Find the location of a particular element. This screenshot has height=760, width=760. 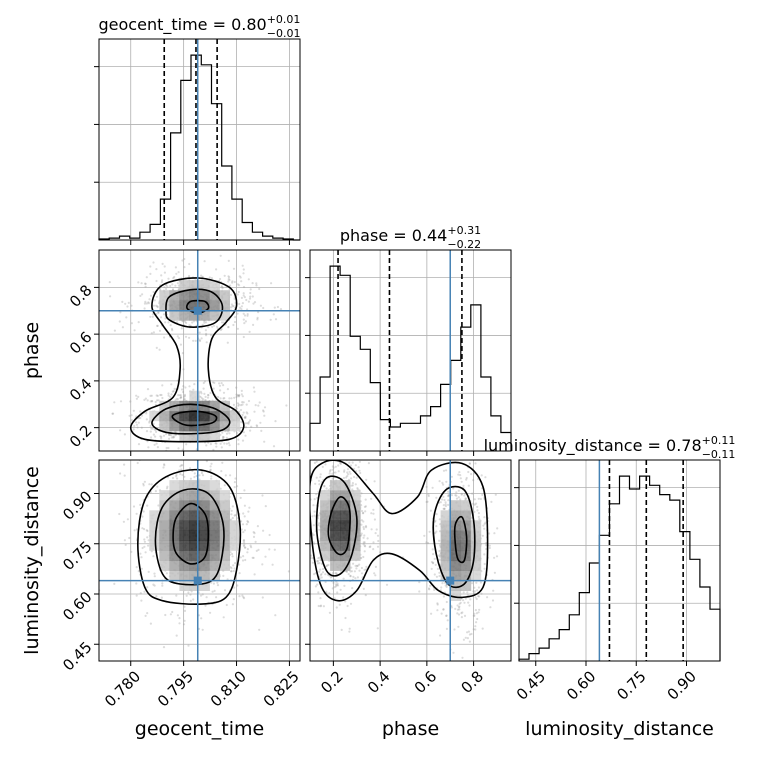

y-tick-label: 0.2 is located at coordinates (81, 436).